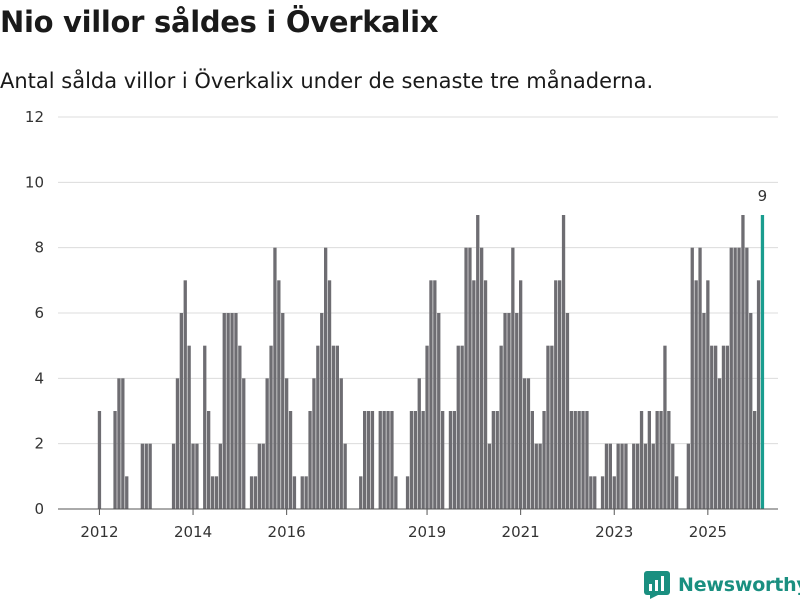 The width and height of the screenshot is (800, 602). I want to click on x-tick-label: 2021, so click(521, 532).